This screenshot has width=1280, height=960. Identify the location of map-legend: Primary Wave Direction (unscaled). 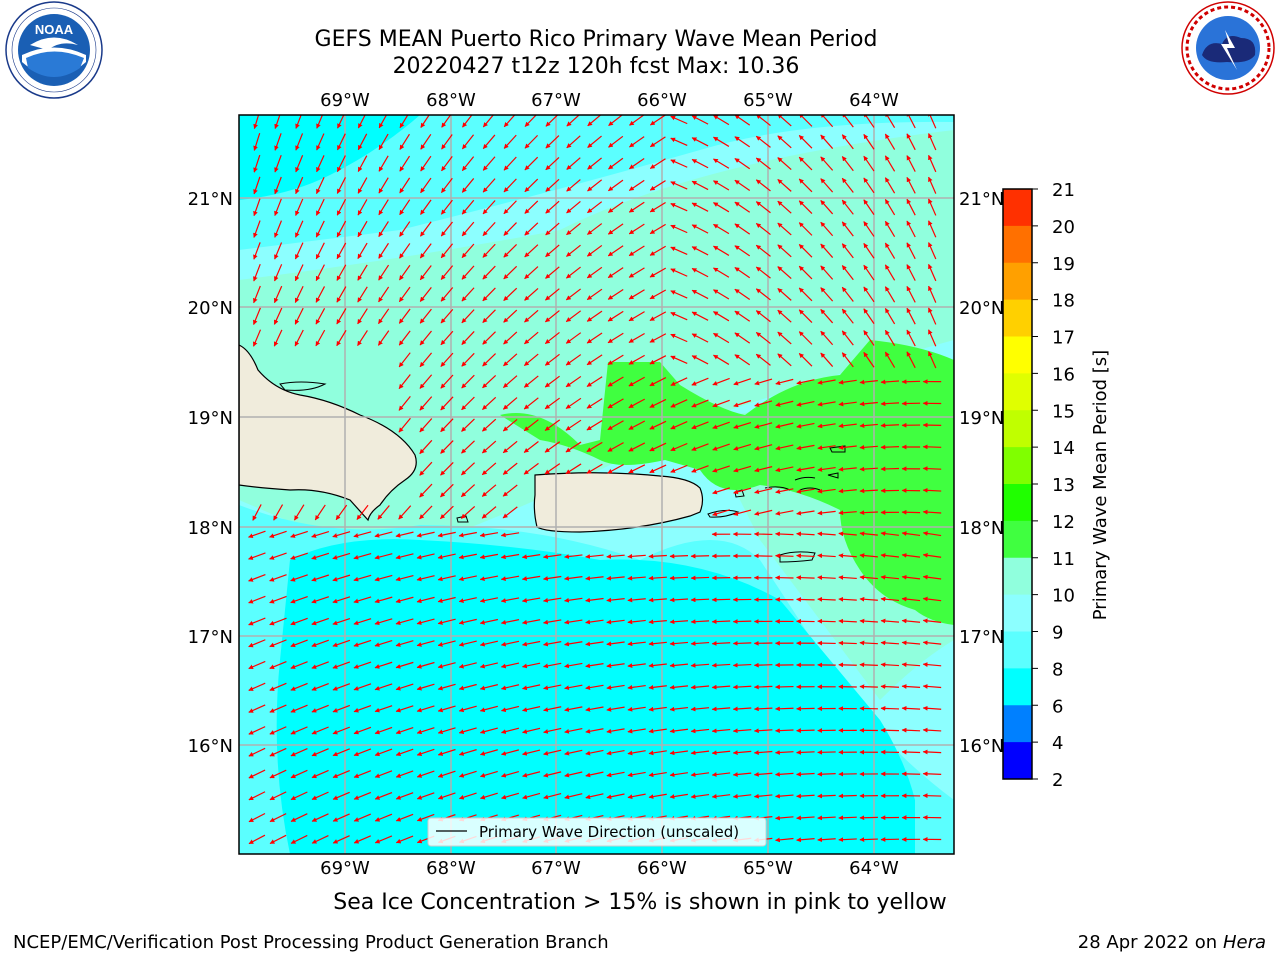
(597, 832).